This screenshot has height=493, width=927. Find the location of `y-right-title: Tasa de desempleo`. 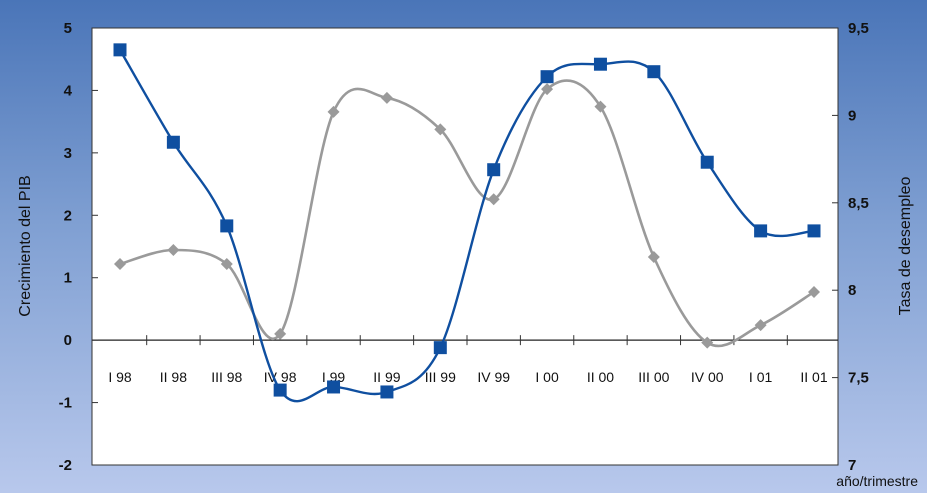

y-right-title: Tasa de desempleo is located at coordinates (905, 246).